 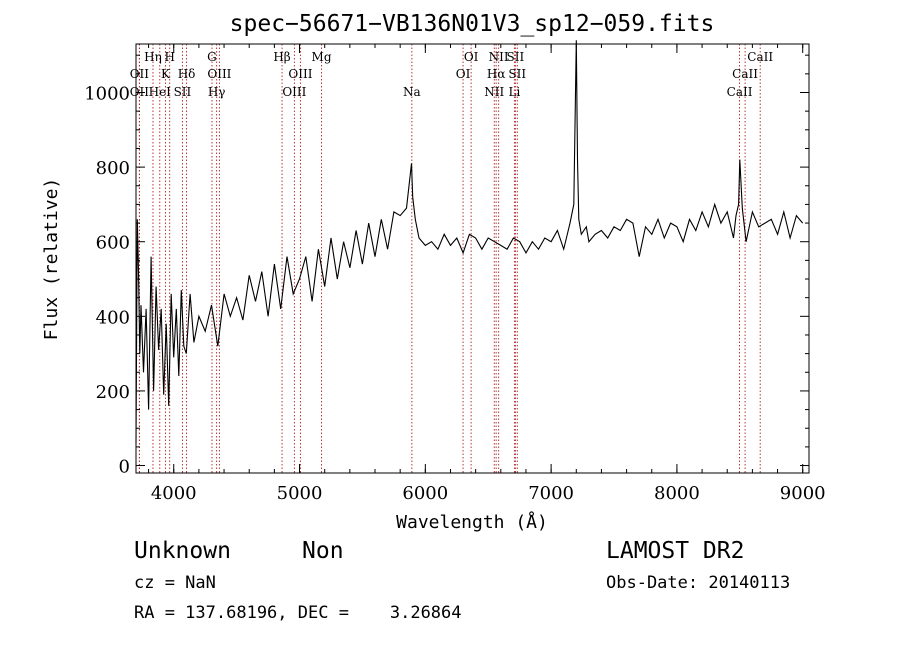 I want to click on y-tick-label: 400, so click(x=113, y=317).